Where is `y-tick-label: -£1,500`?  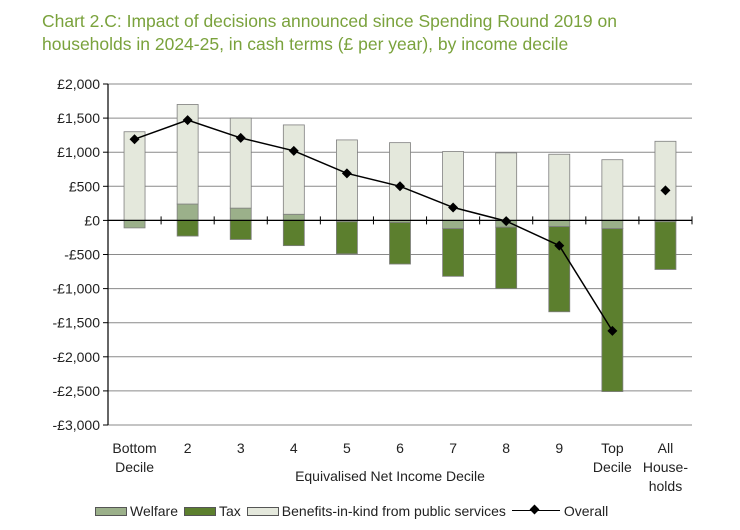 y-tick-label: -£1,500 is located at coordinates (77, 323).